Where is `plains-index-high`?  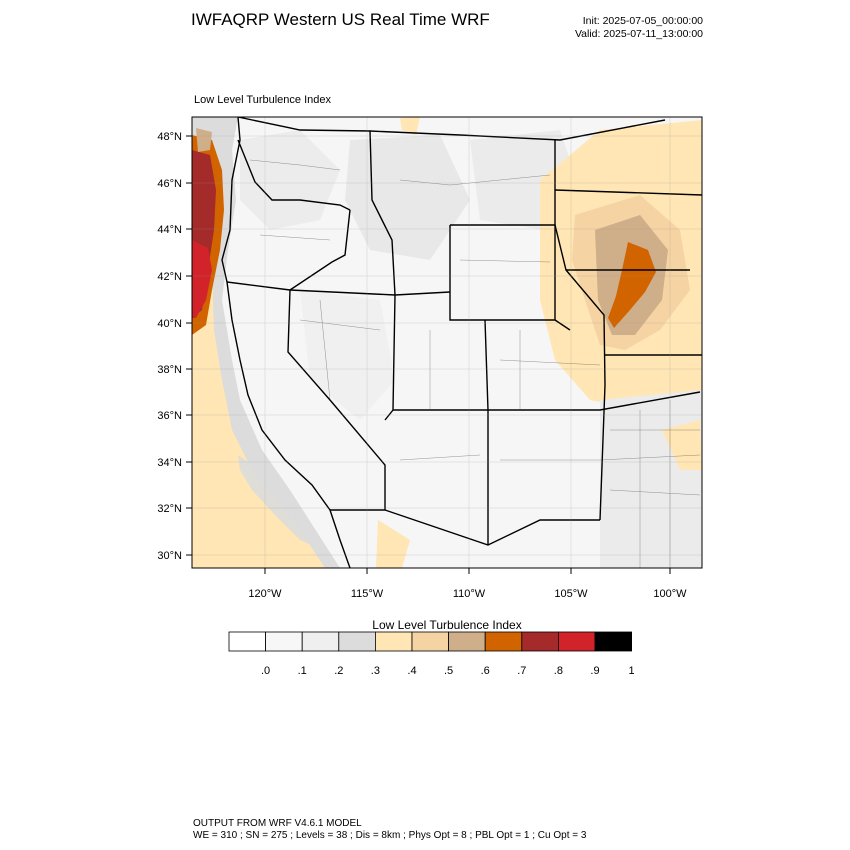
plains-index-high is located at coordinates (632, 285).